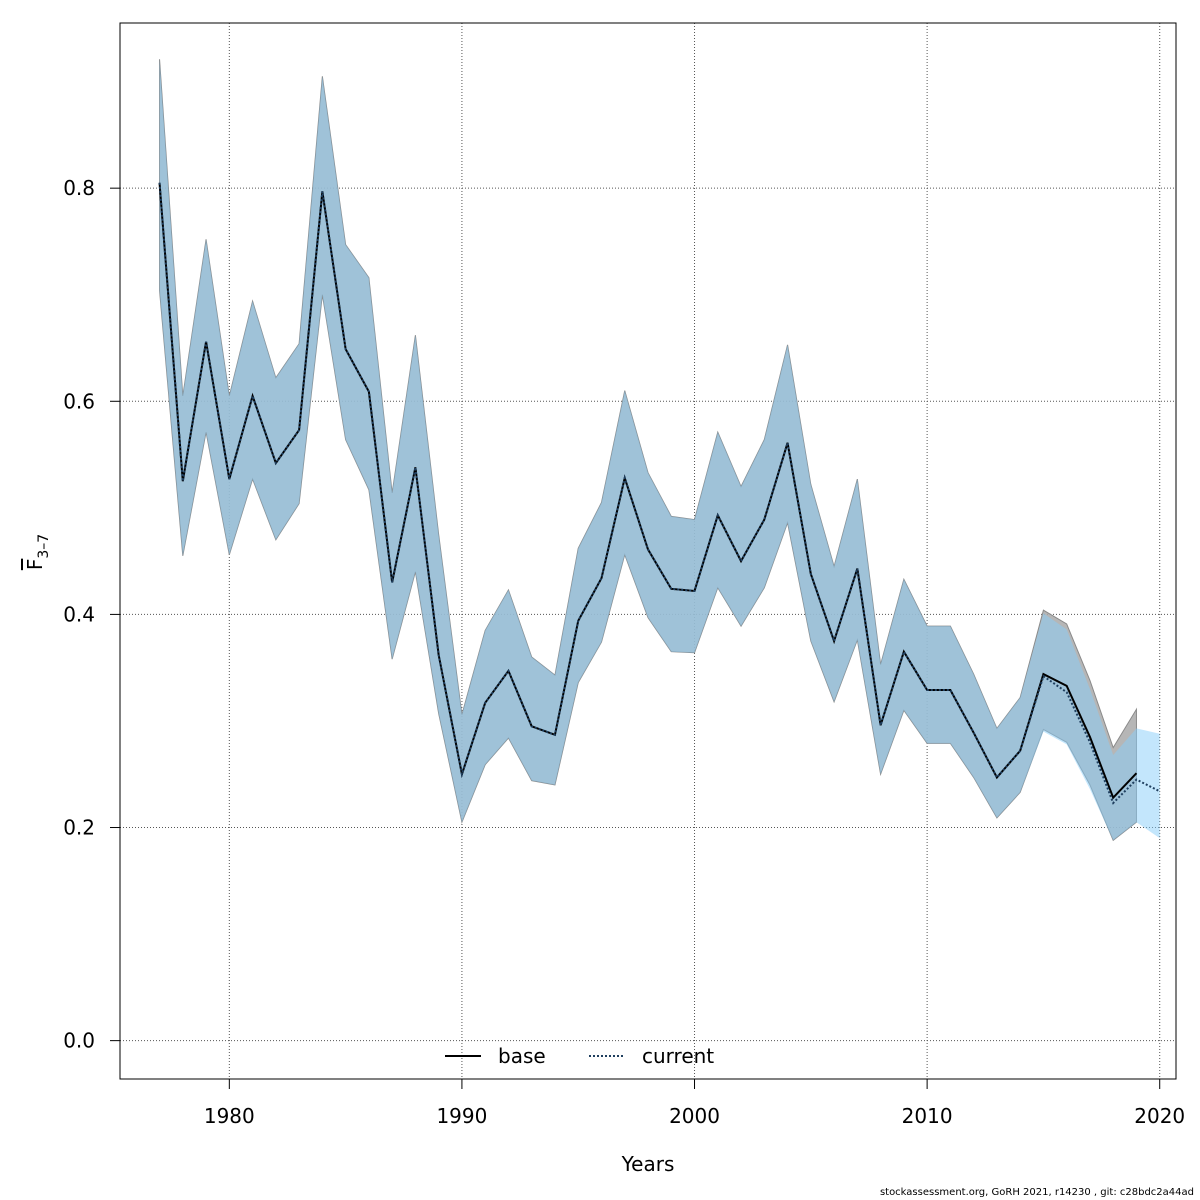 The width and height of the screenshot is (1200, 1200). Describe the element at coordinates (79, 401) in the screenshot. I see `y-tick-label: 0.6` at that location.